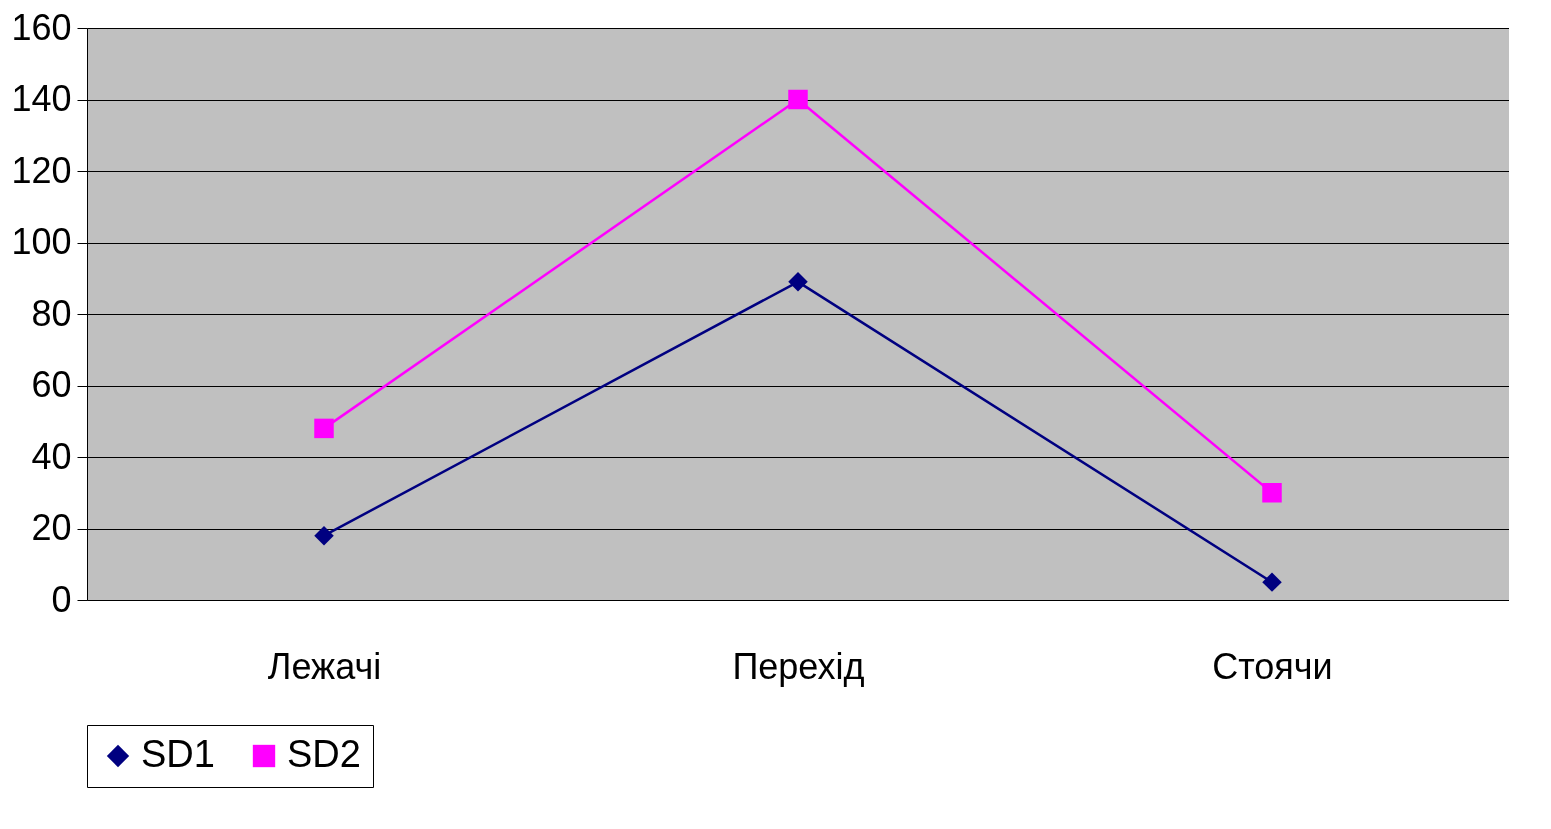 The width and height of the screenshot is (1551, 829). Describe the element at coordinates (41, 241) in the screenshot. I see `y-tick-label: 100` at that location.